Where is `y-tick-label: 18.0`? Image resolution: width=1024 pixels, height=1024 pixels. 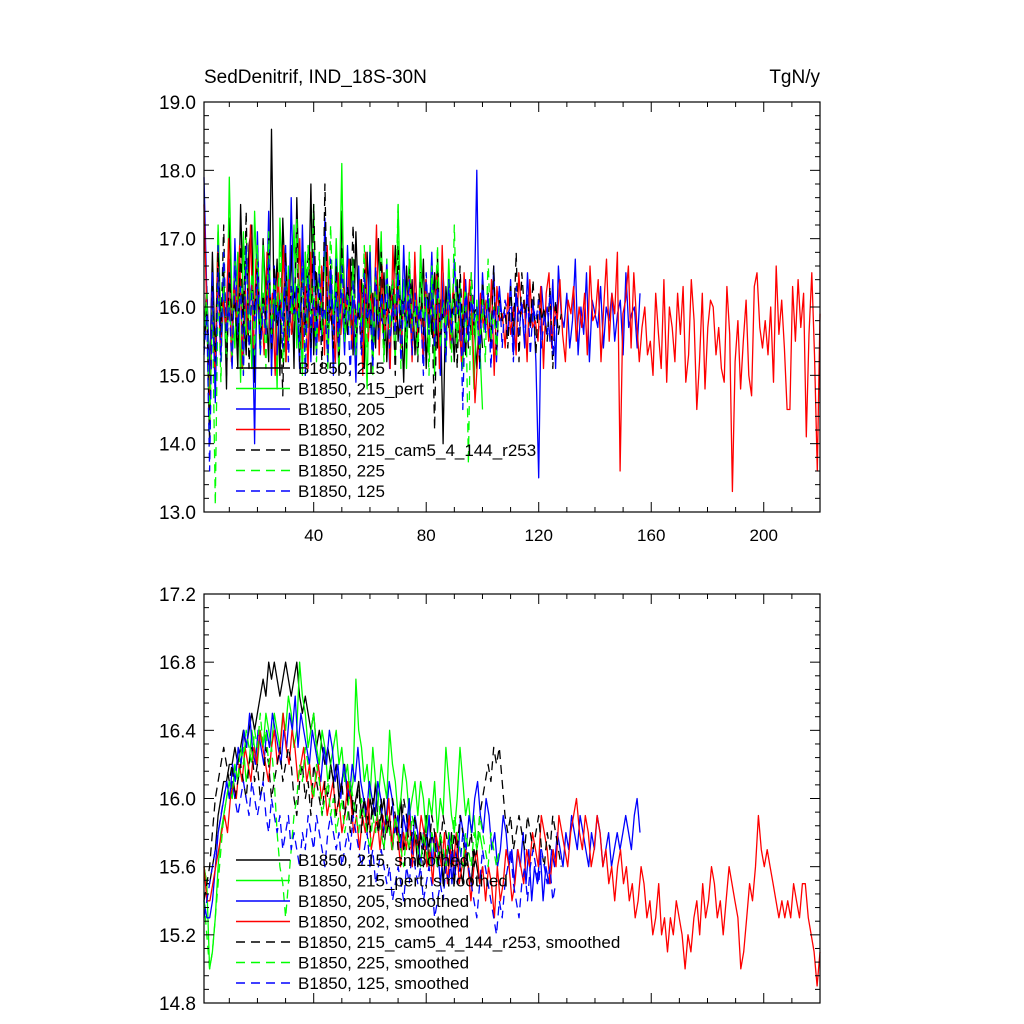 y-tick-label: 18.0 is located at coordinates (177, 171).